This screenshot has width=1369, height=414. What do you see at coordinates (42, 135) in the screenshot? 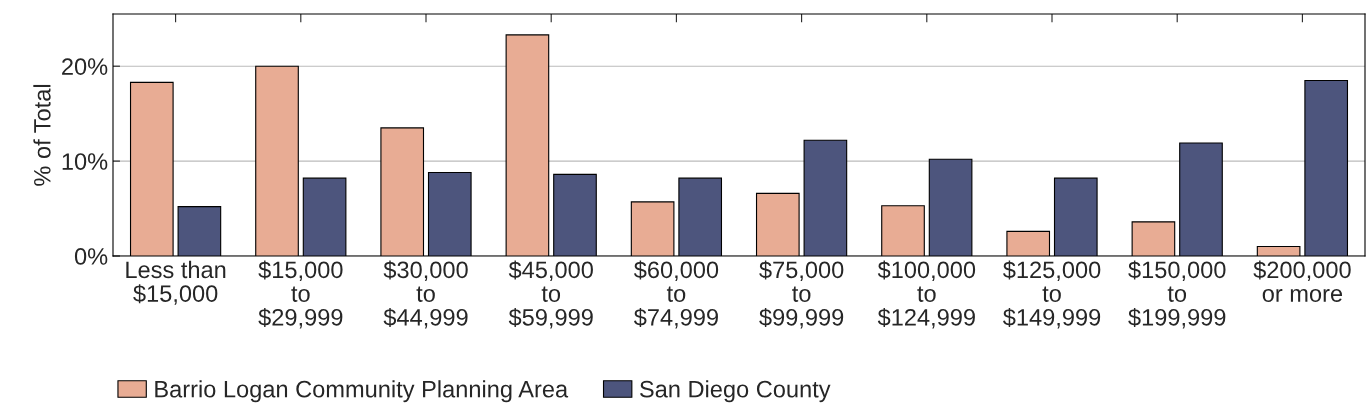
I see `y-axis-title: % of Total` at bounding box center [42, 135].